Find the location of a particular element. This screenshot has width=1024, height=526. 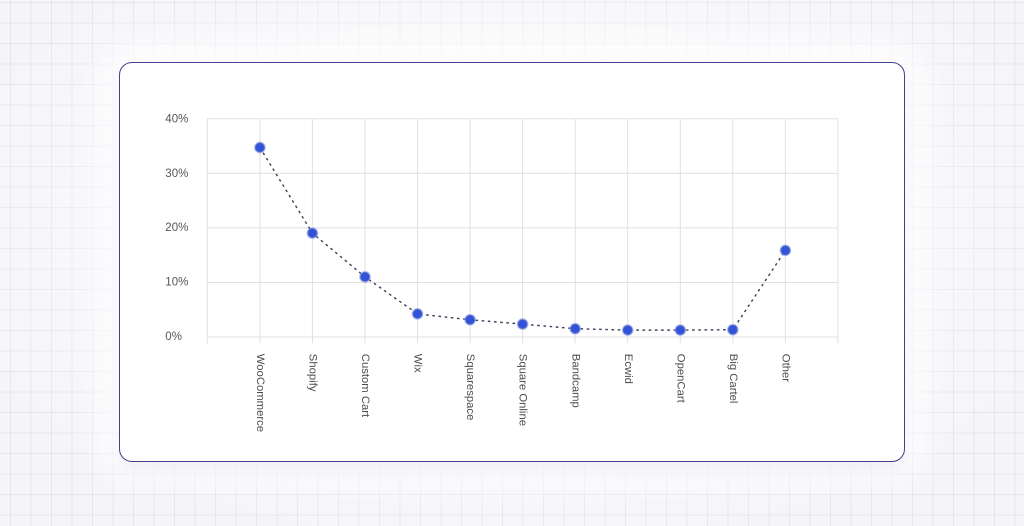

svg-text: Other is located at coordinates (786, 368).